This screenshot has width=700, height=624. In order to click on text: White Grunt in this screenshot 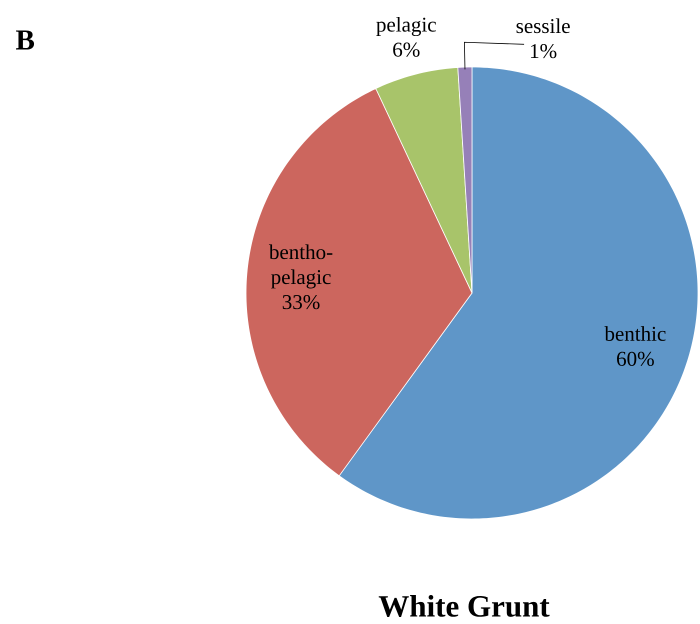, I will do `click(464, 605)`.